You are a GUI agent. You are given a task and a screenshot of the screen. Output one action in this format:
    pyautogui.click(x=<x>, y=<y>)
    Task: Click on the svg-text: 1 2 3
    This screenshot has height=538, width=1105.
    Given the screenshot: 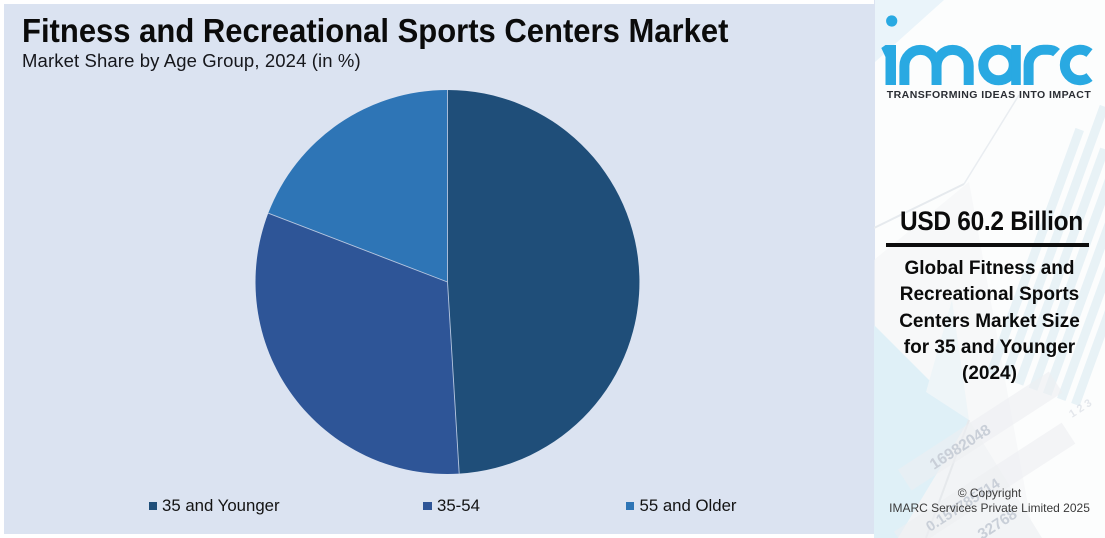 What is the action you would take?
    pyautogui.click(x=1080, y=408)
    